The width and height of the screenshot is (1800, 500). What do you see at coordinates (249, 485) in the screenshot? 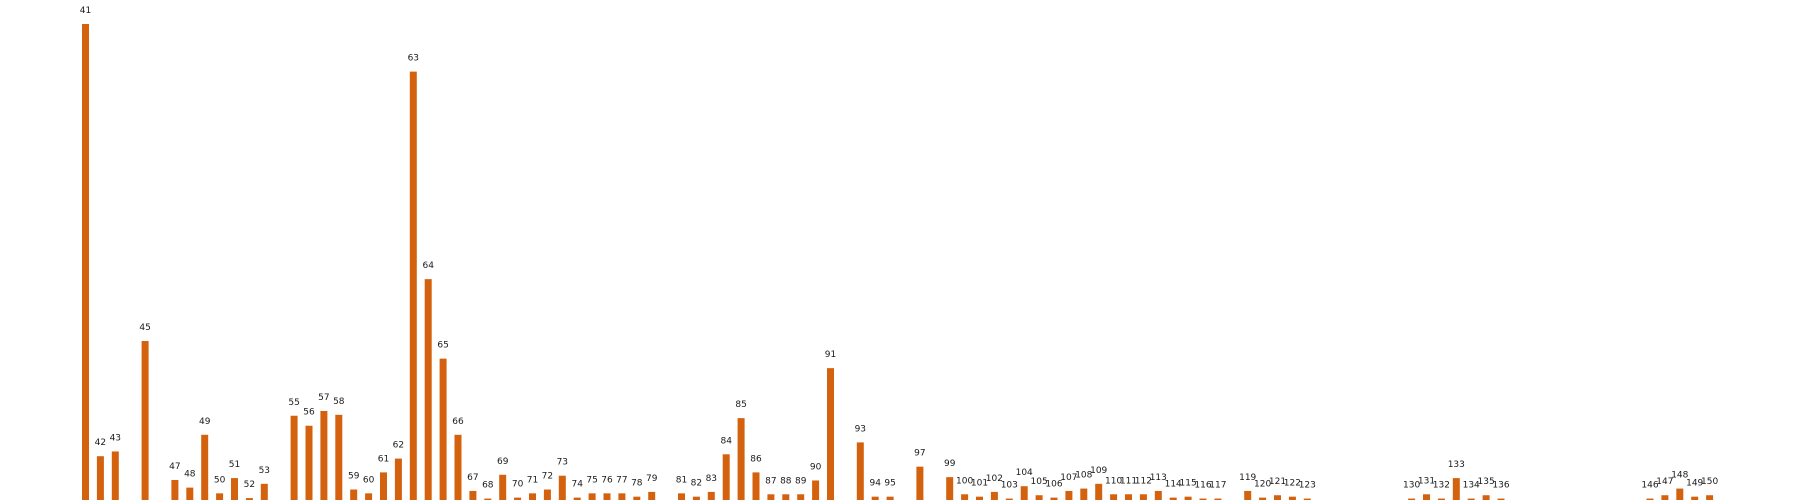
I see `bar-label-52: 52` at bounding box center [249, 485].